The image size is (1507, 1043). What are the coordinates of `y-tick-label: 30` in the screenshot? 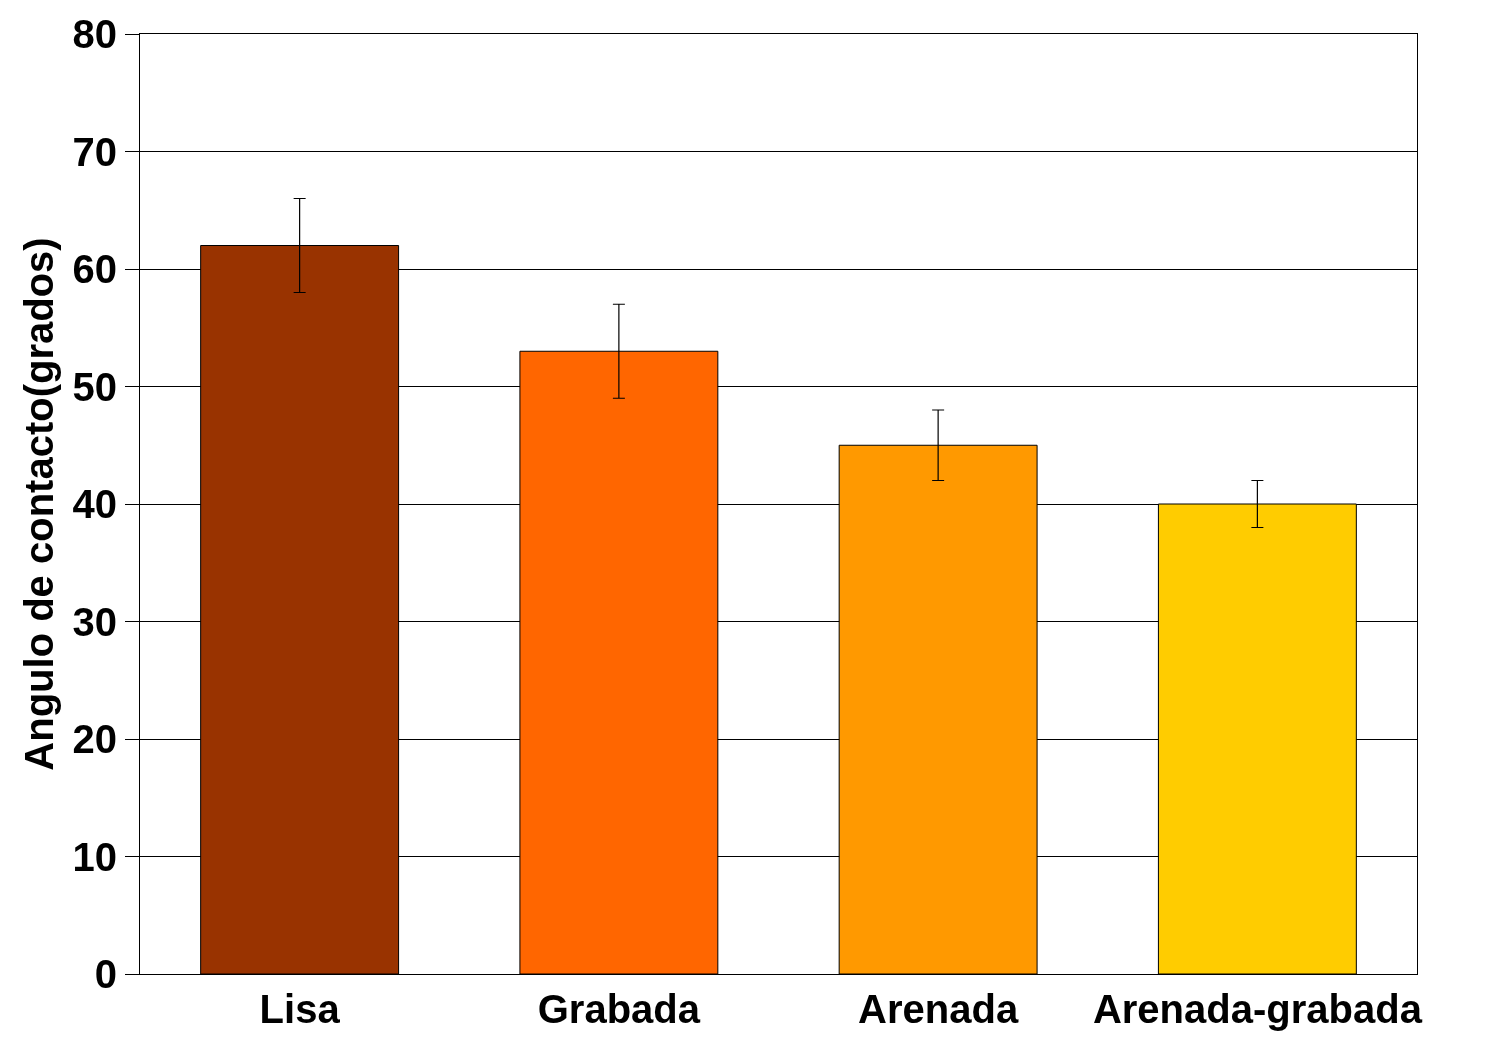 It's located at (94, 621).